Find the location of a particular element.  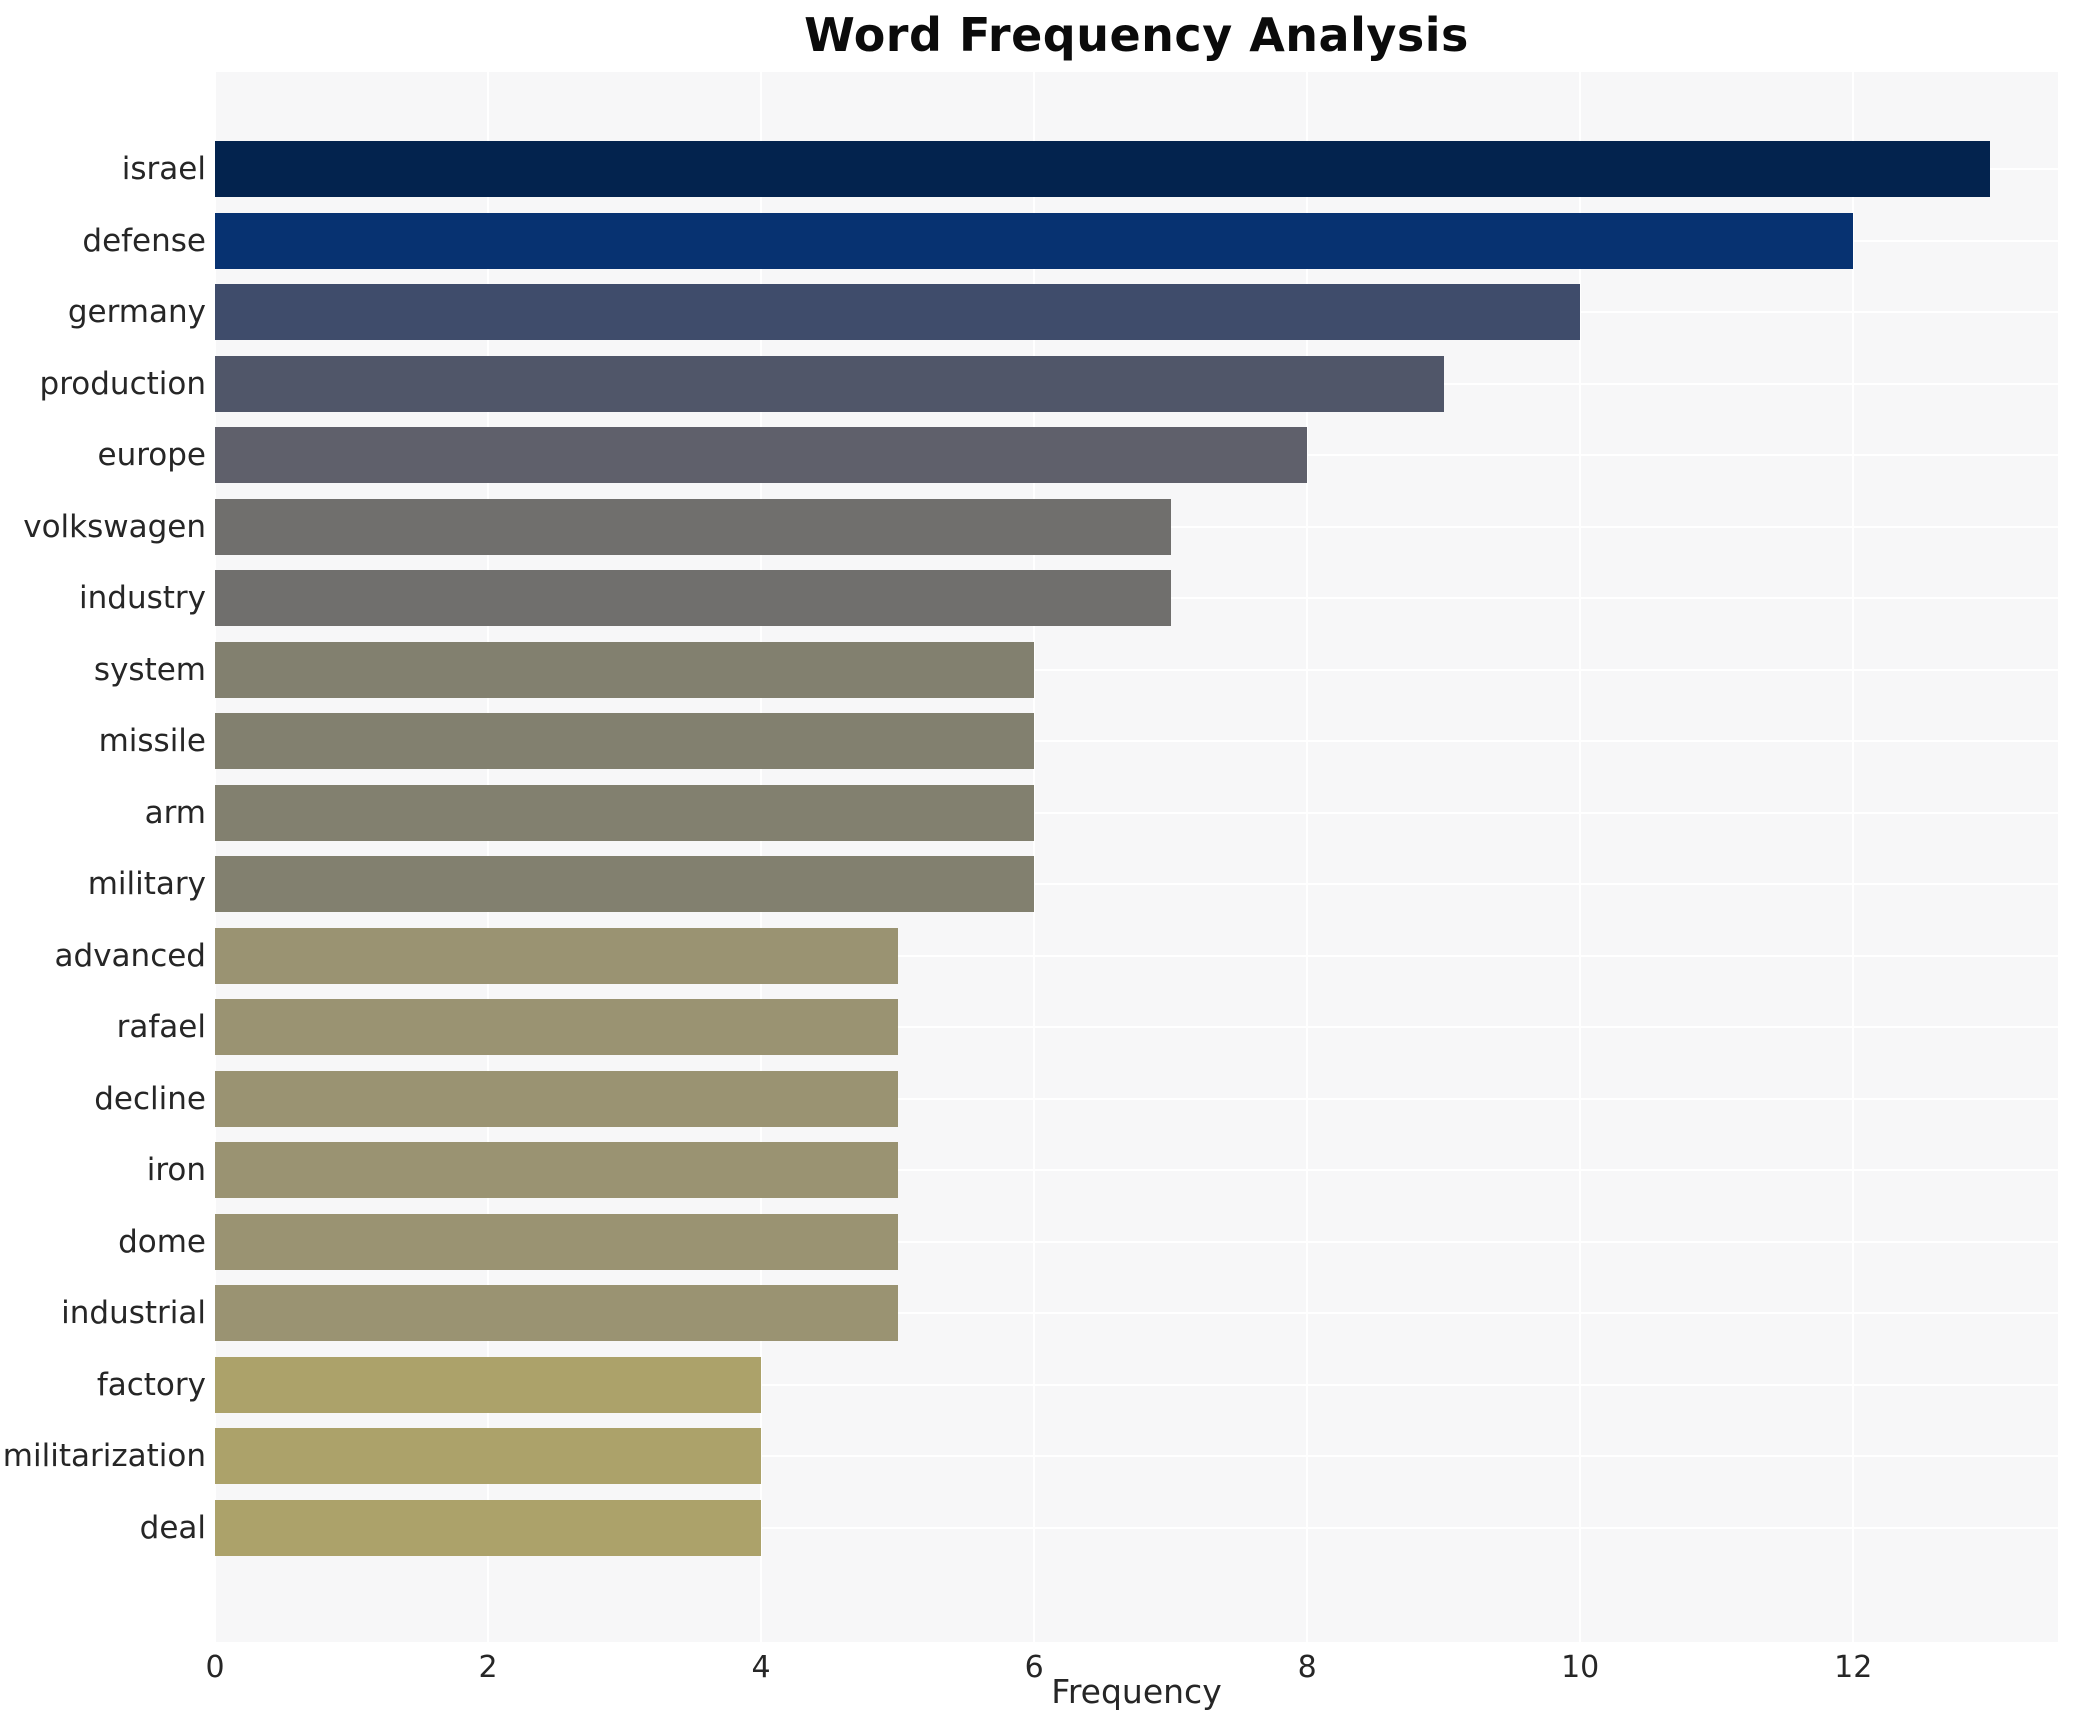

x-tick-label-10: 10 is located at coordinates (1580, 1667).